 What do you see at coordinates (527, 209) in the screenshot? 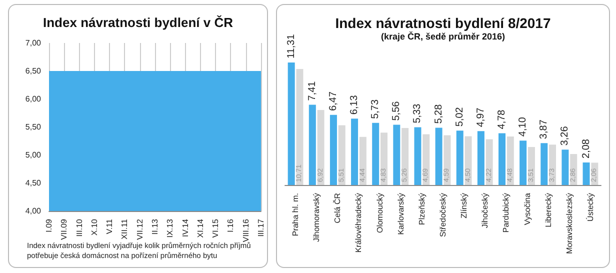
I see `x-tick-label: Vysočina` at bounding box center [527, 209].